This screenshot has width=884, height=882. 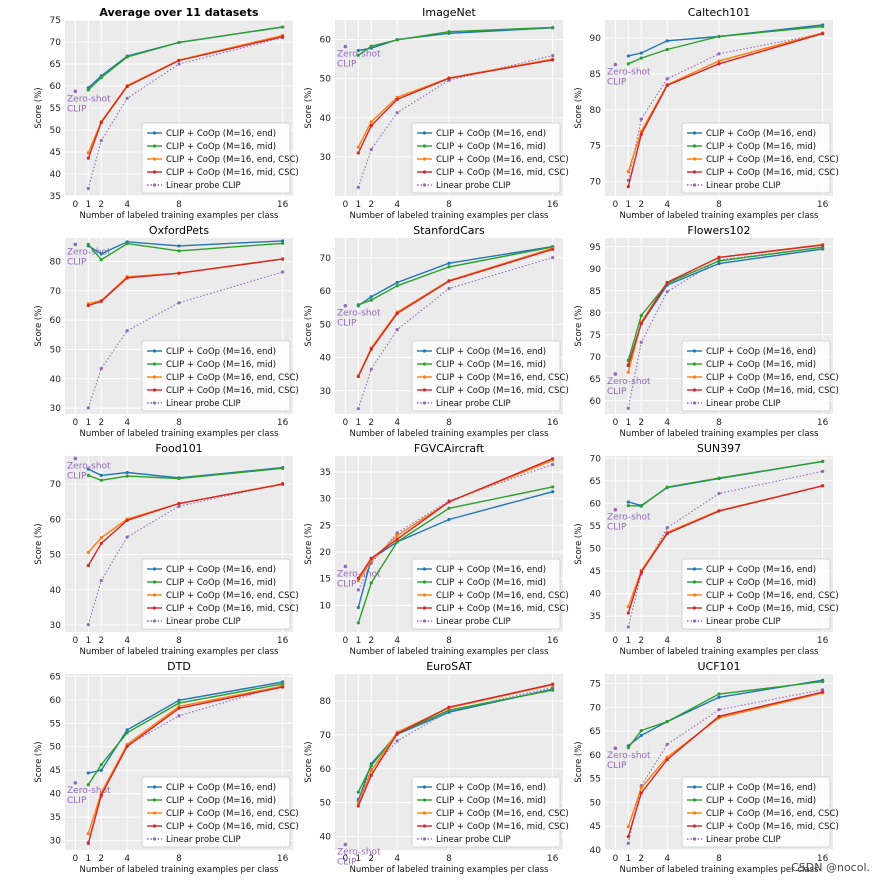 I want to click on legend-label: CLIP + CoOp (M=16, mid, CSC), so click(x=502, y=173).